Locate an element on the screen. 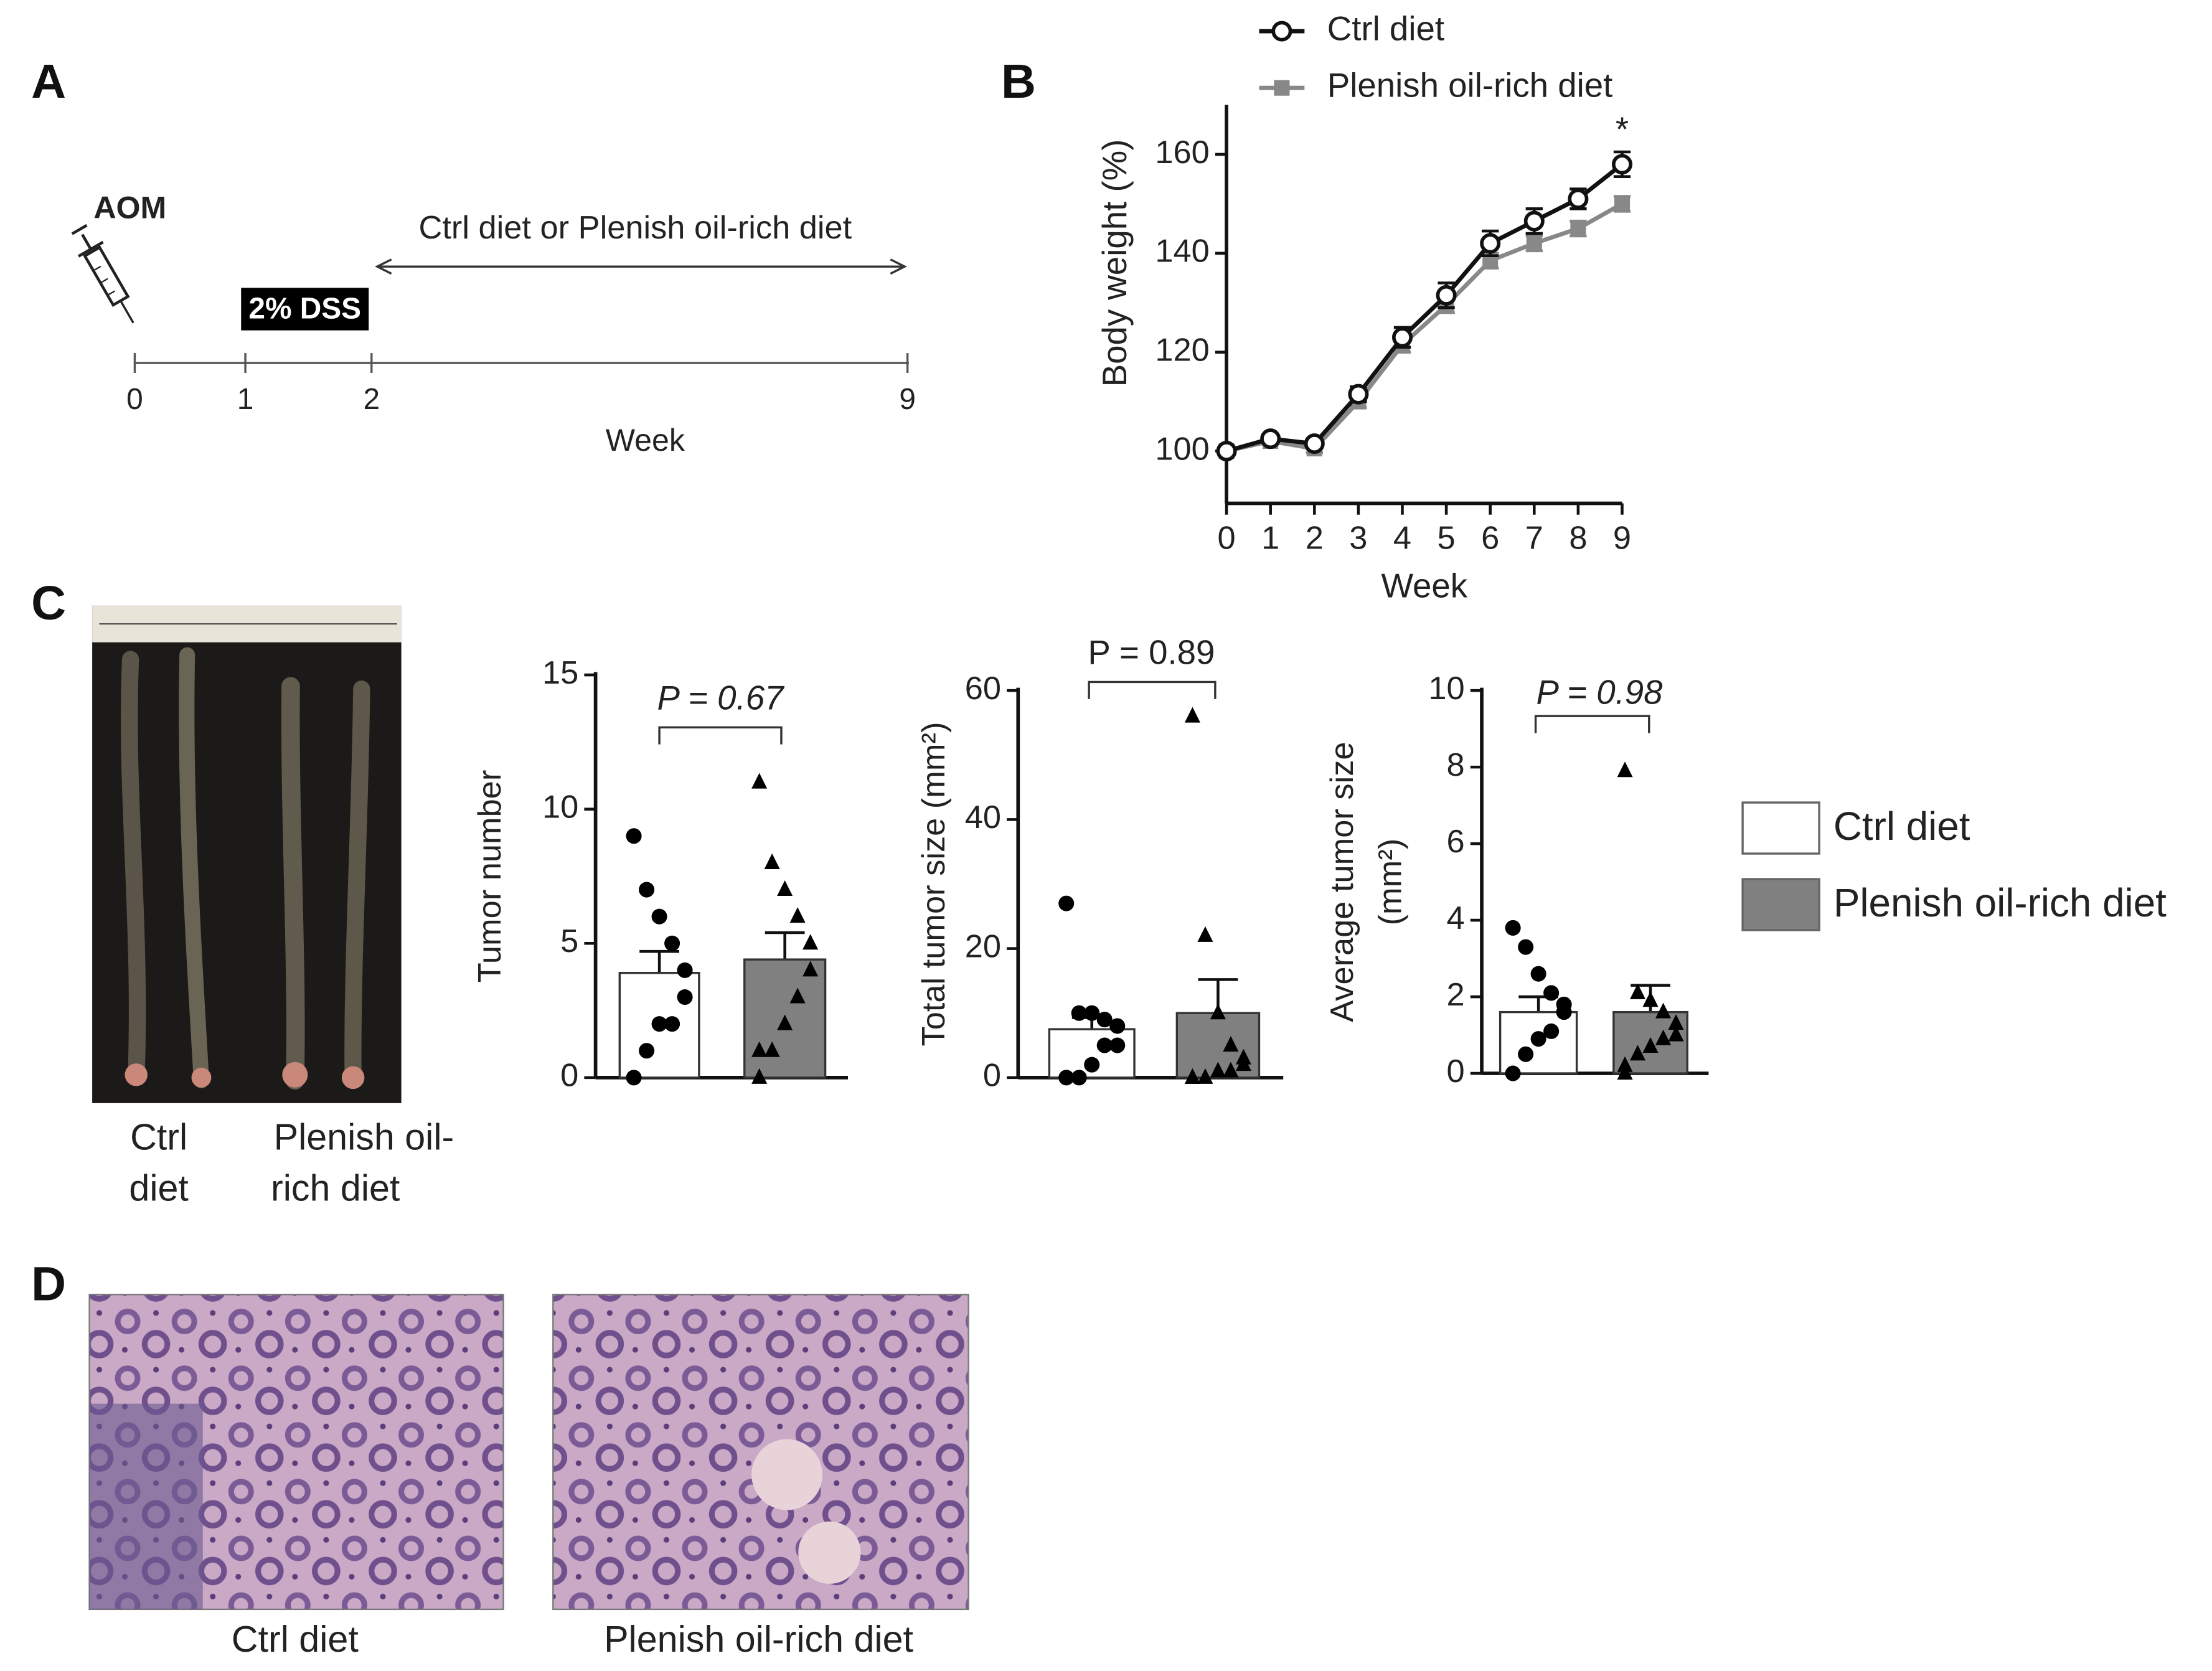 Image resolution: width=2212 pixels, height=1671 pixels. y-tick-label: 15 is located at coordinates (560, 673).